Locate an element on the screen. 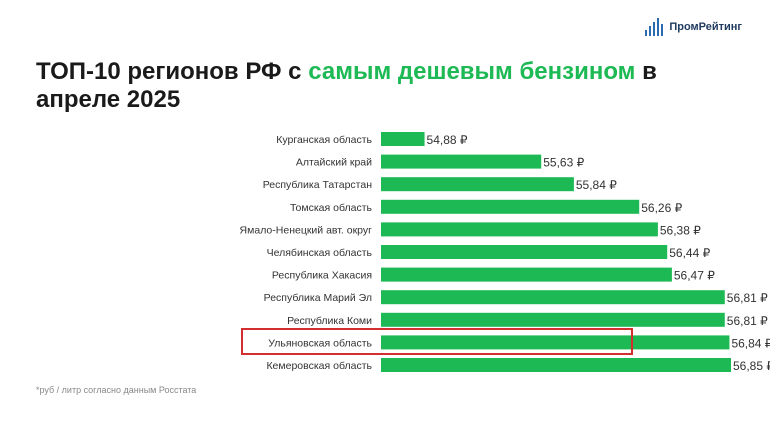 The width and height of the screenshot is (770, 433). value-label: 56,84 ₽ is located at coordinates (750, 343).